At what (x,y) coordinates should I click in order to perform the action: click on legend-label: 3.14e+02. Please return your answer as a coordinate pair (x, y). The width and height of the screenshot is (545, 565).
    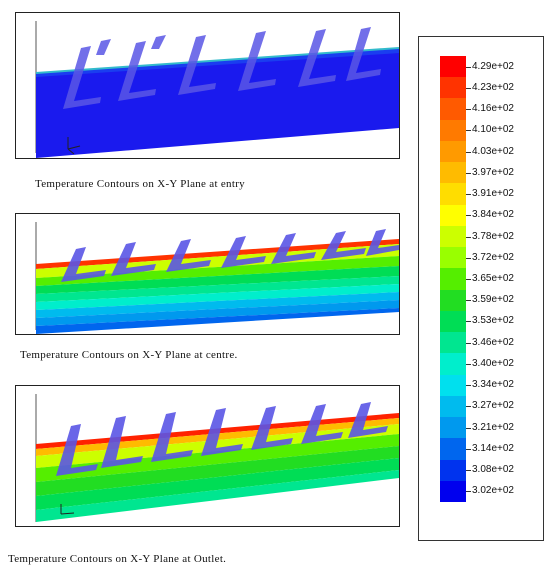
    Looking at the image, I should click on (493, 448).